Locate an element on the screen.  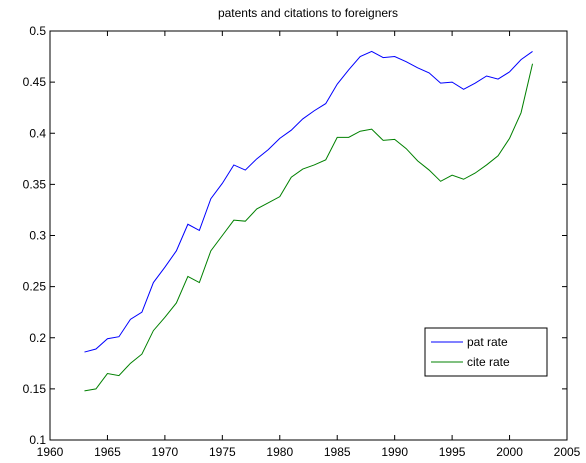
x-tick-label: 1975 is located at coordinates (222, 452).